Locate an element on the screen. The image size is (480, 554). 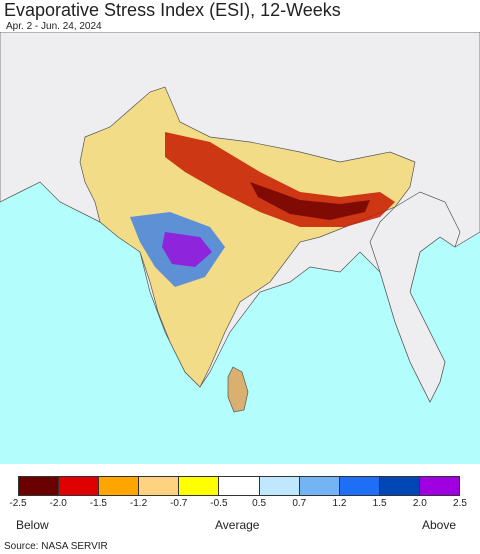
legend-tick-label: 1.5 is located at coordinates (379, 503).